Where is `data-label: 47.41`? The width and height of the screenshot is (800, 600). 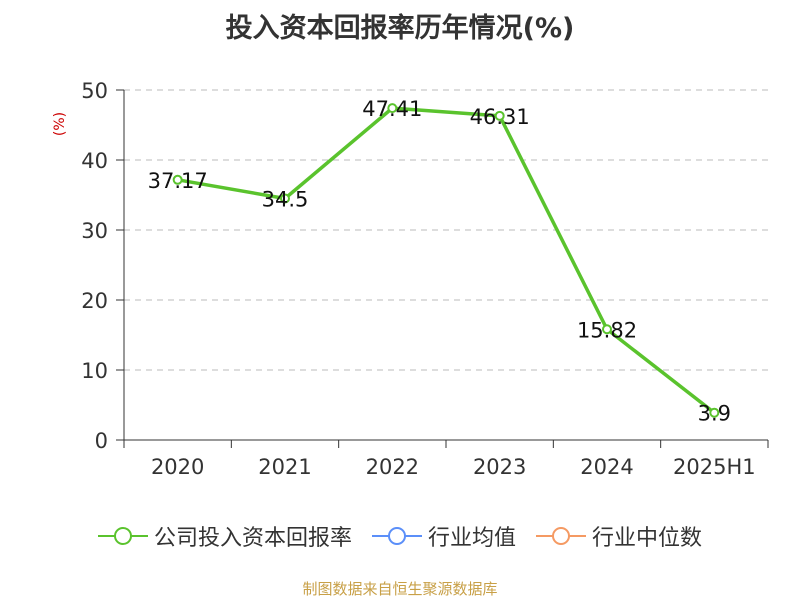
data-label: 47.41 is located at coordinates (392, 109).